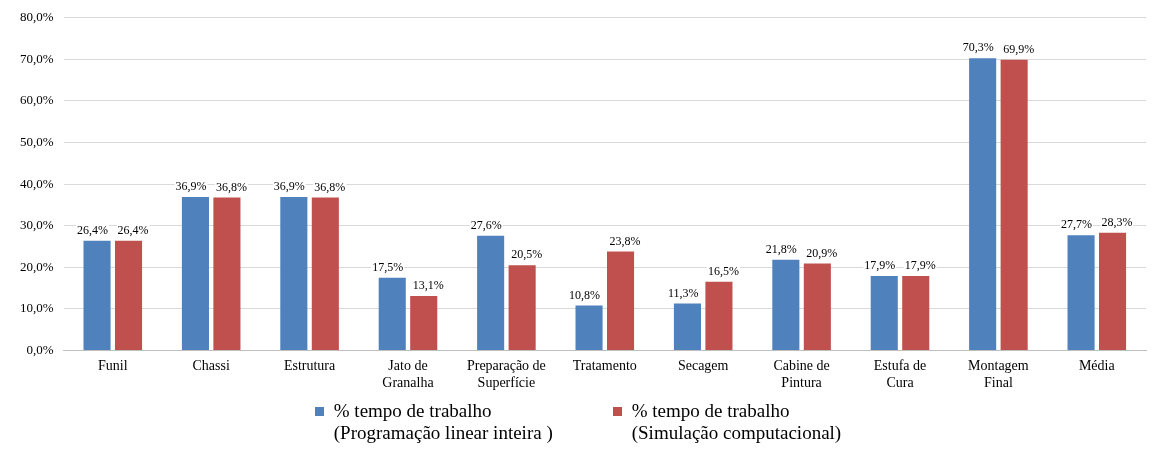  What do you see at coordinates (978, 47) in the screenshot?
I see `data-label: 70,3%` at bounding box center [978, 47].